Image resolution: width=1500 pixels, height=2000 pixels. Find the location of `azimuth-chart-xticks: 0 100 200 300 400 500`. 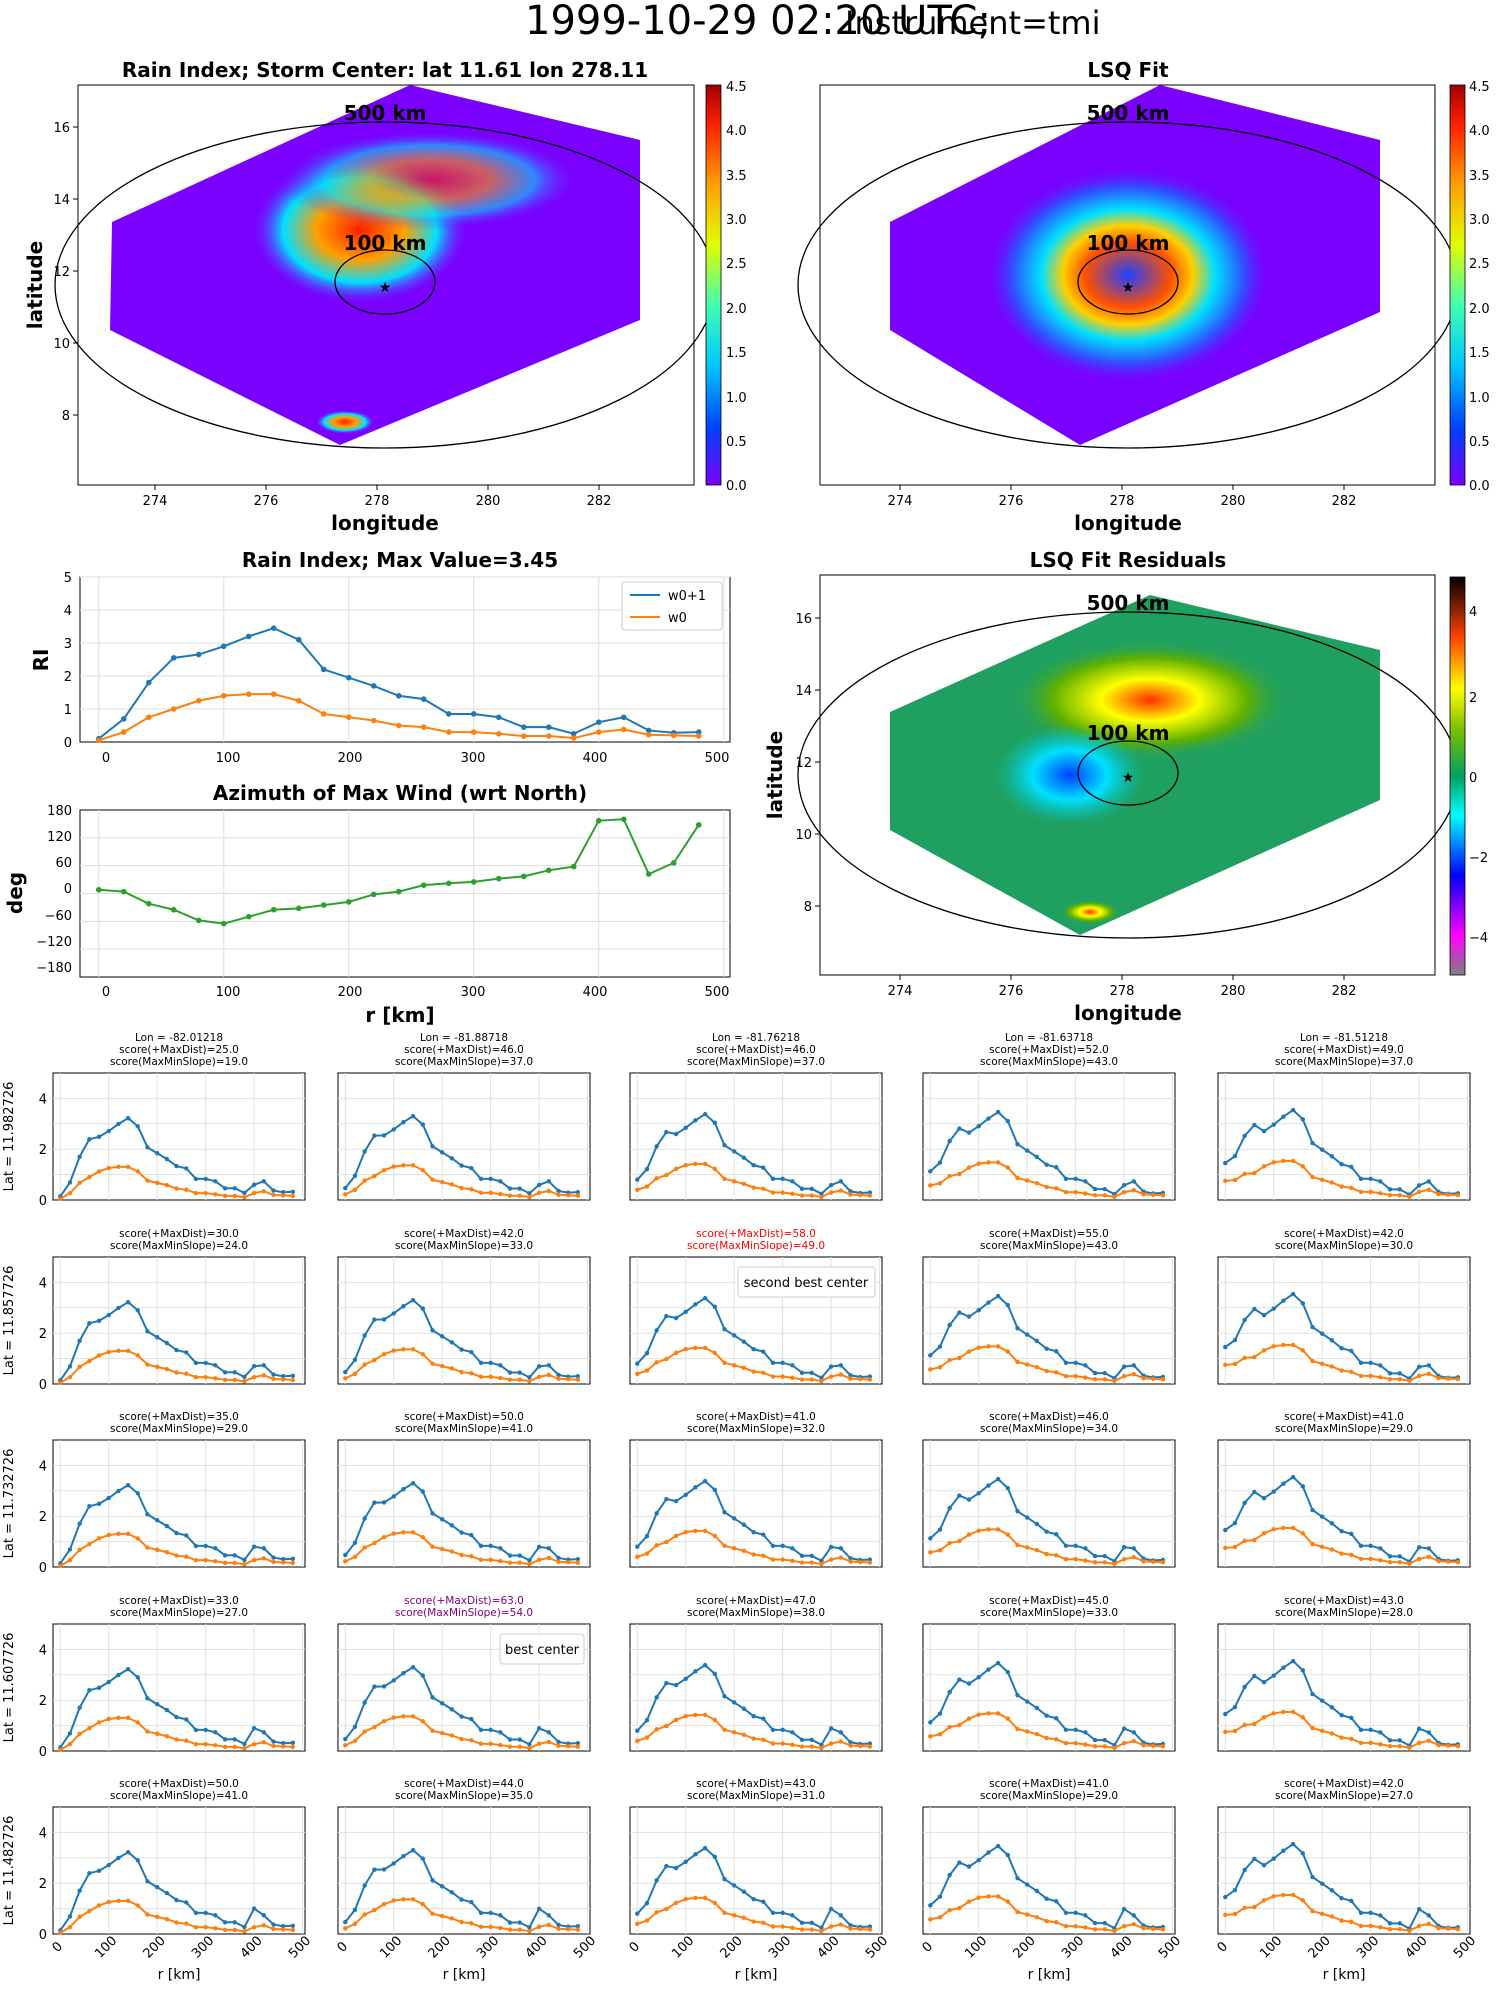

azimuth-chart-xticks: 0 100 200 300 400 500 is located at coordinates (416, 992).